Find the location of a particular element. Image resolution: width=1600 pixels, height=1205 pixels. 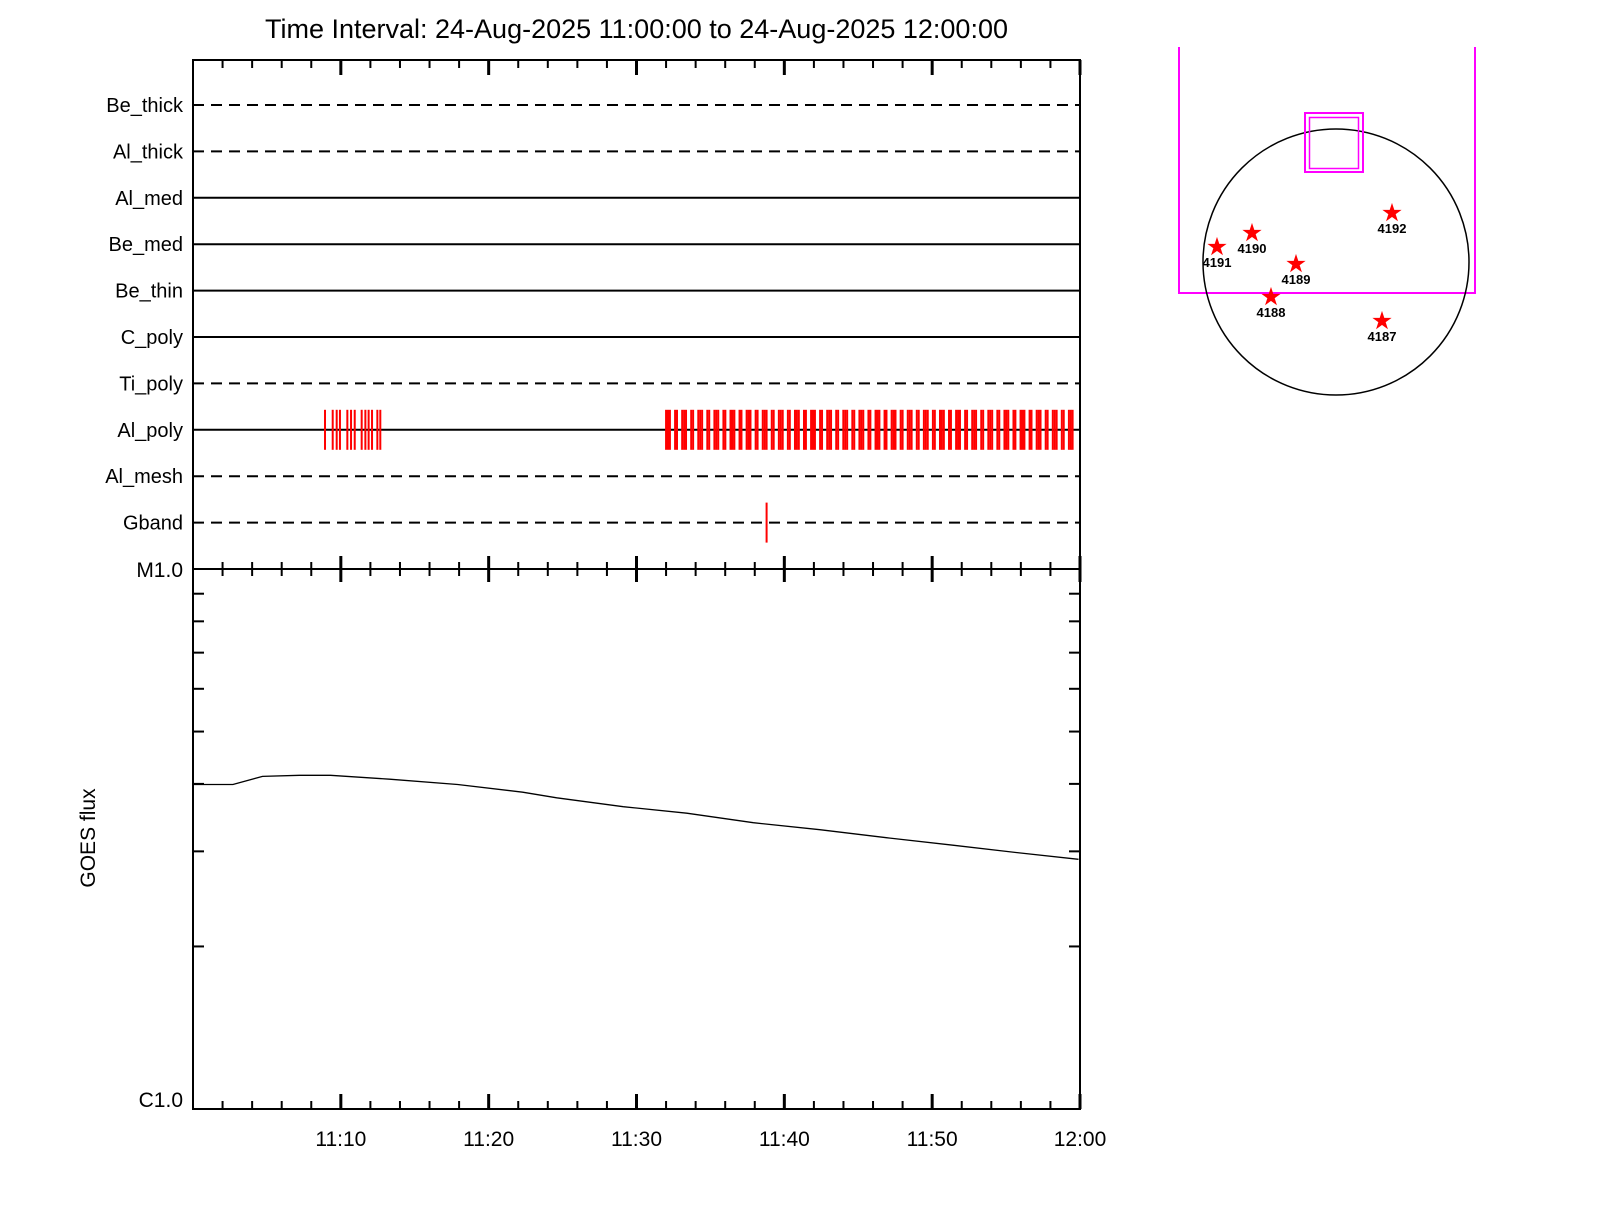

y-axis-bottom-label: C1.0 is located at coordinates (161, 1100).